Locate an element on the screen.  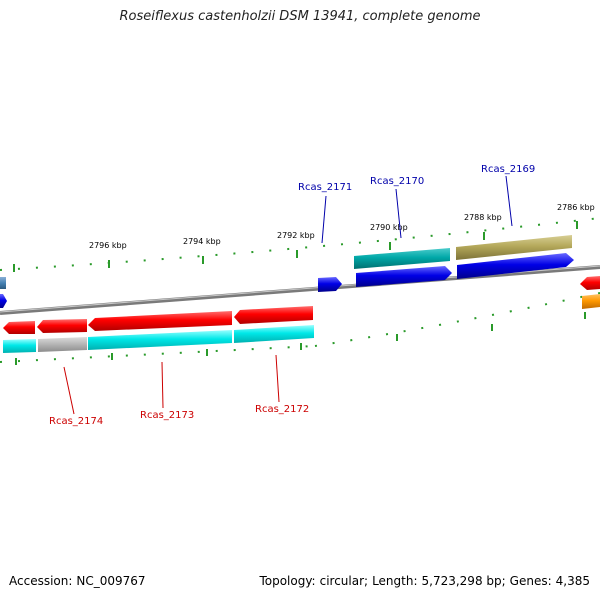
cog-feature-steelblue is located at coordinates (3, 283).